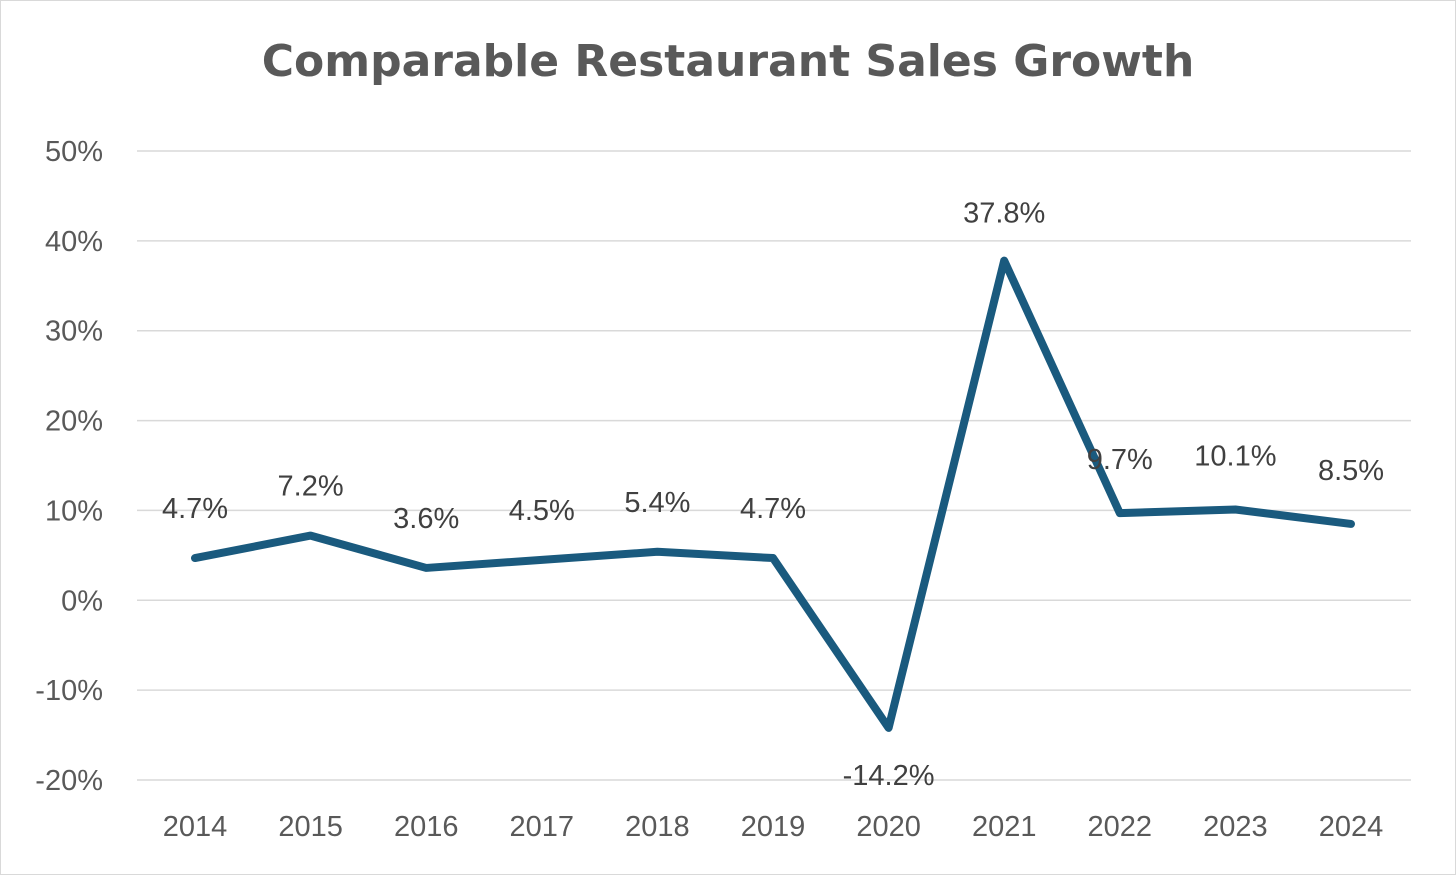 This screenshot has height=875, width=1456. I want to click on y-tick-label: -20%, so click(69, 781).